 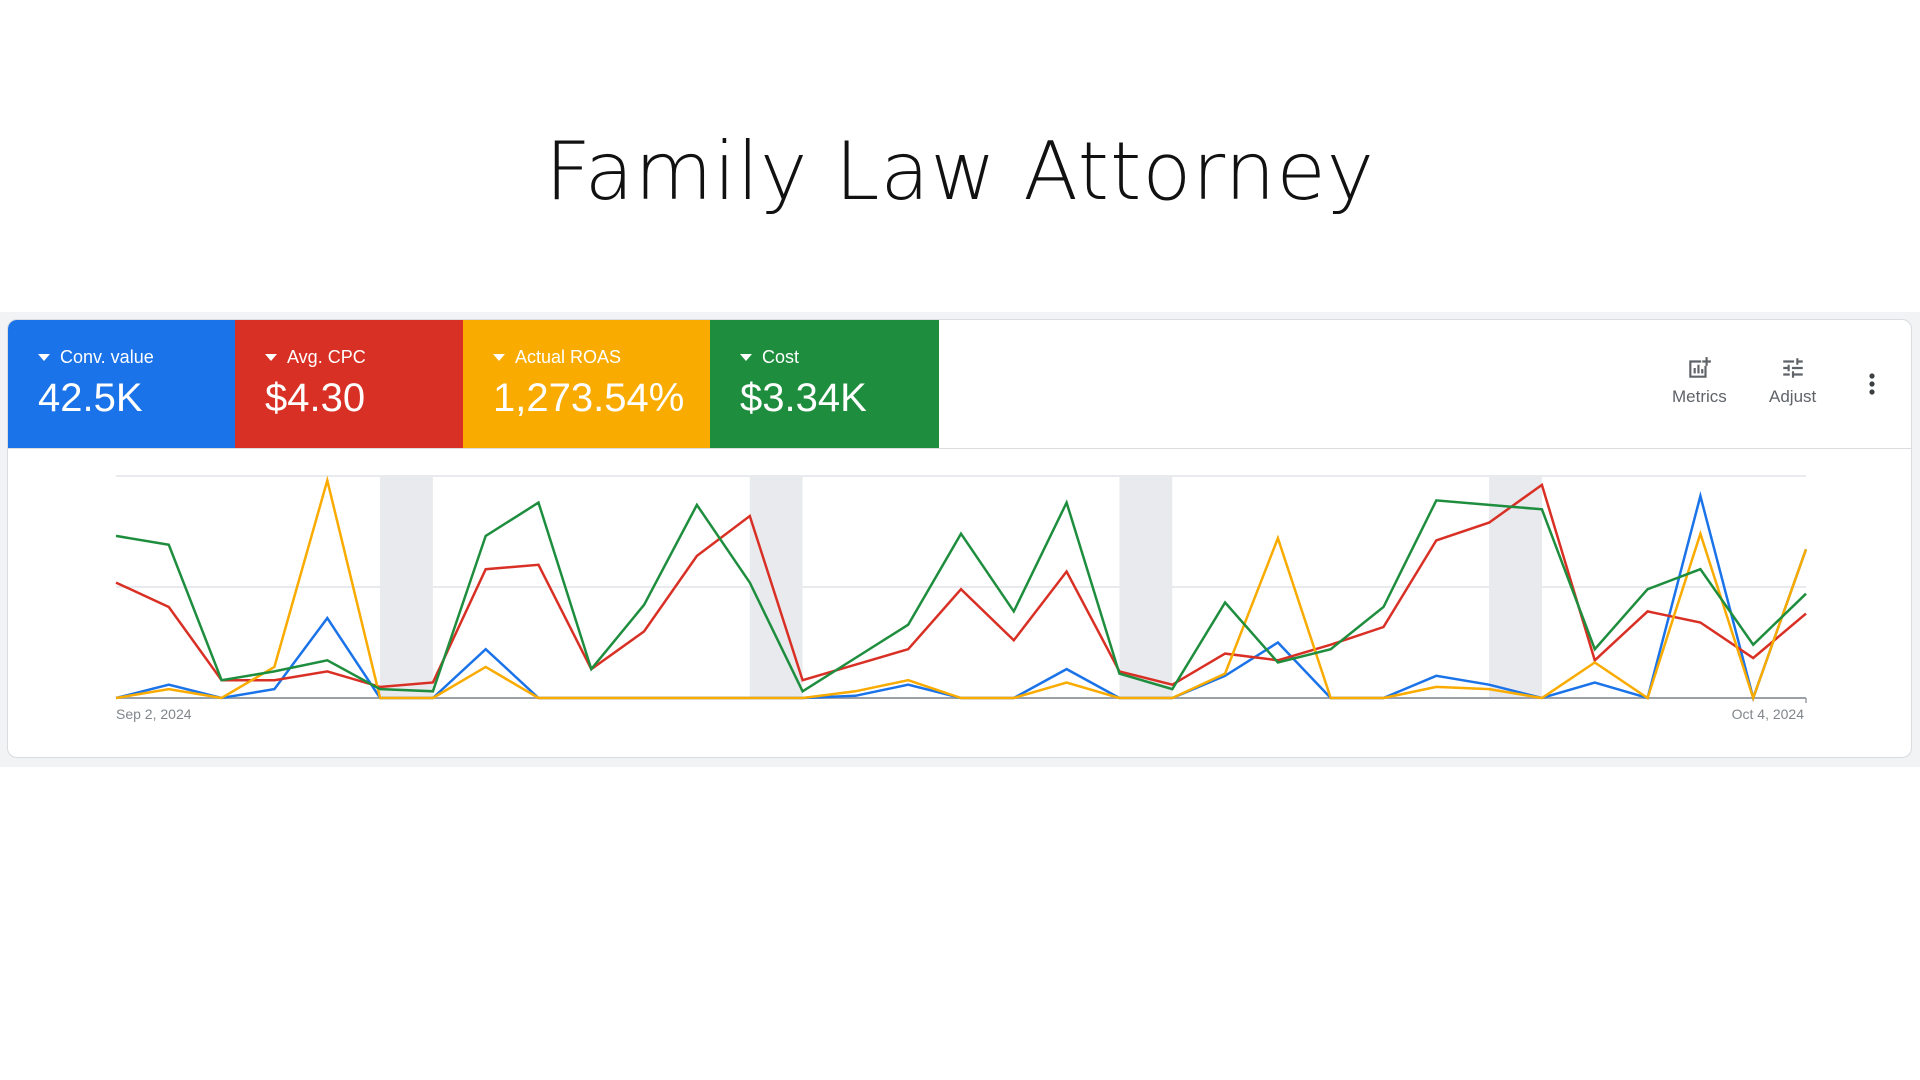 What do you see at coordinates (781, 357) in the screenshot?
I see `metric-label: Cost` at bounding box center [781, 357].